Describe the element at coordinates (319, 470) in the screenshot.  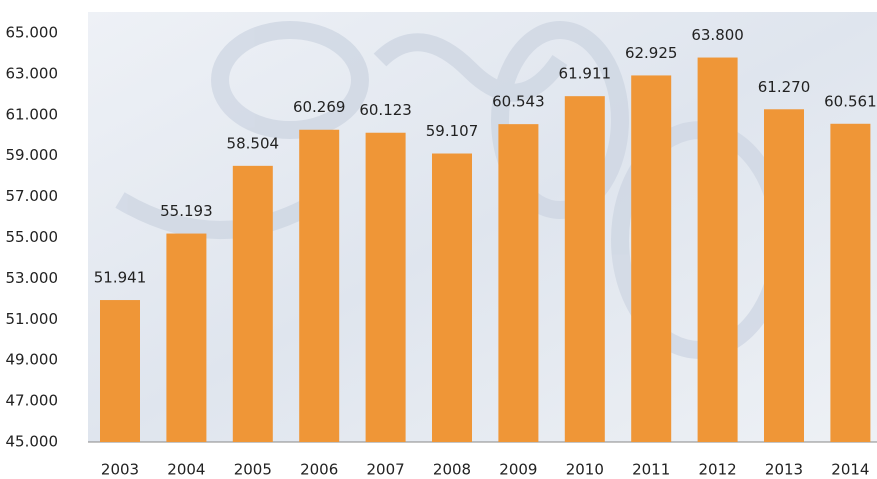
I see `x-tick-label: 2006` at that location.